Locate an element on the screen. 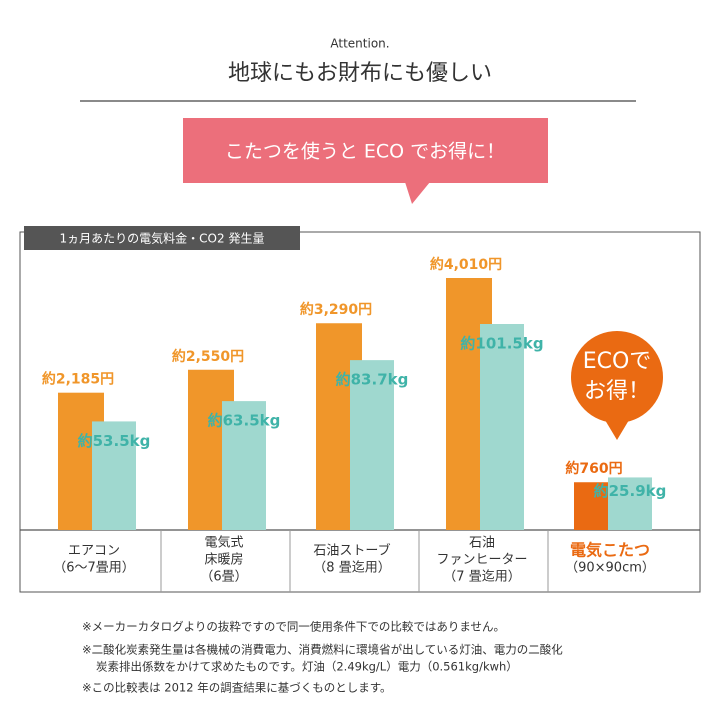 The width and height of the screenshot is (720, 720). x-tick-label: エアコン is located at coordinates (94, 551).